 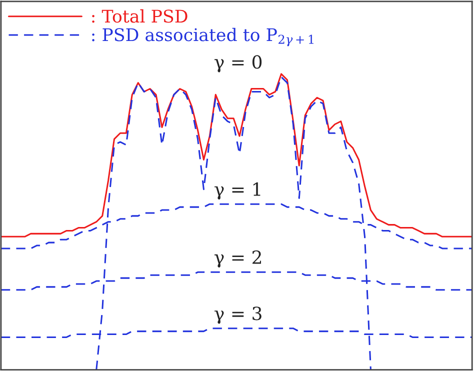 What do you see at coordinates (140, 16) in the screenshot?
I see `legend-label: : Total PSD` at bounding box center [140, 16].